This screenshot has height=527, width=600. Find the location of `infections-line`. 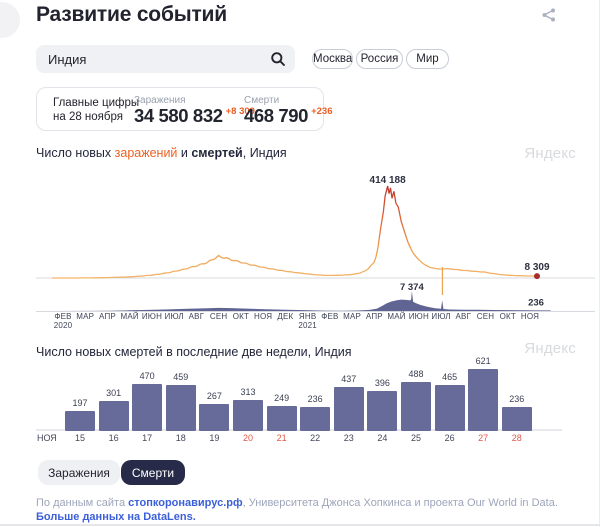

infections-line is located at coordinates (294, 232).